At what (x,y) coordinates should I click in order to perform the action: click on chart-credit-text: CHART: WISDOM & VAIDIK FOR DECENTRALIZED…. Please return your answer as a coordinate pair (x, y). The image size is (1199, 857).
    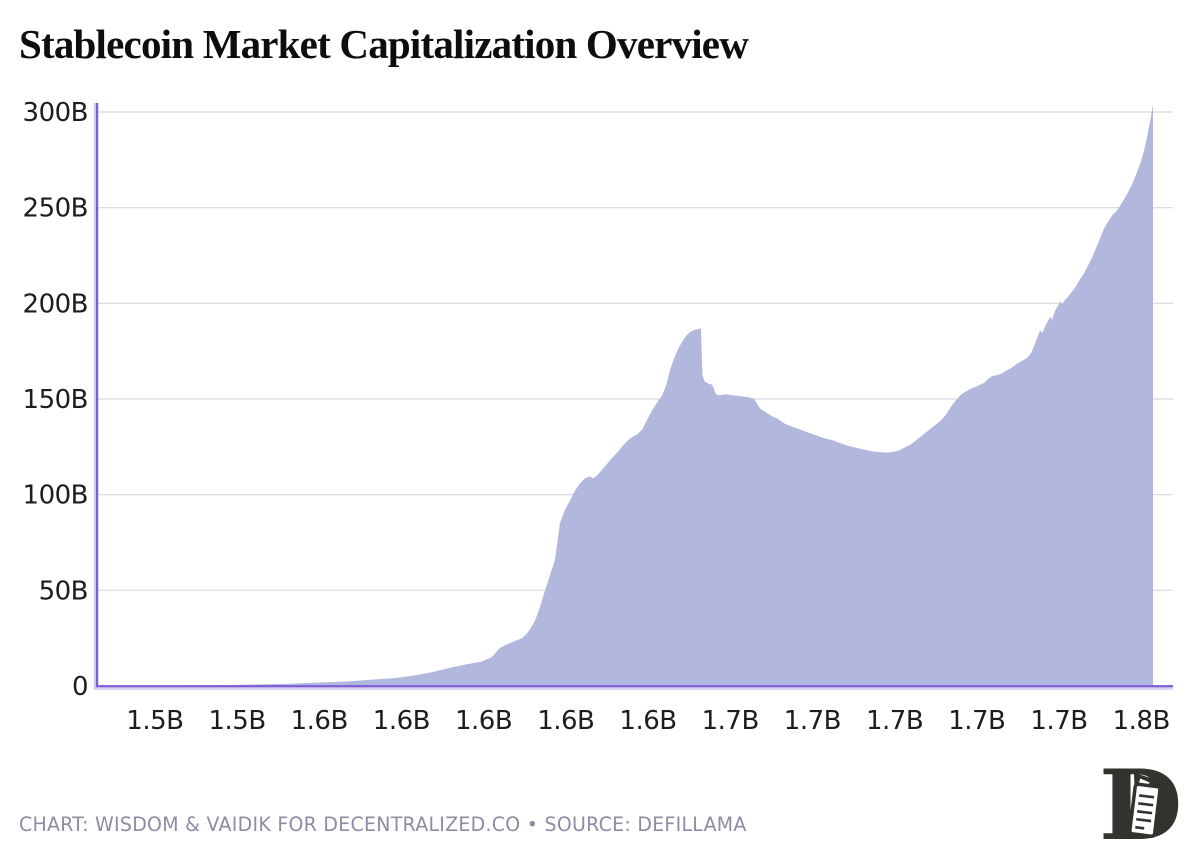
    Looking at the image, I should click on (383, 824).